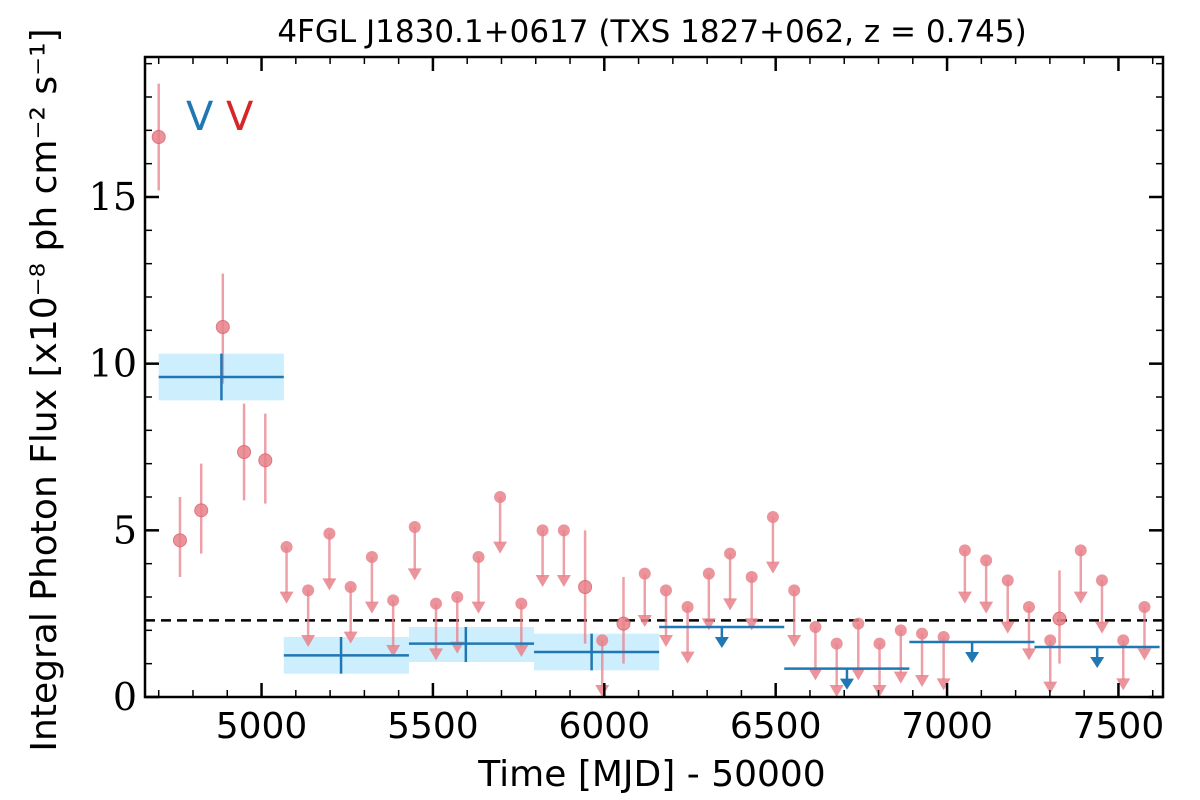 The height and width of the screenshot is (800, 1200). I want to click on x-tick-label-6000: 6000, so click(604, 726).